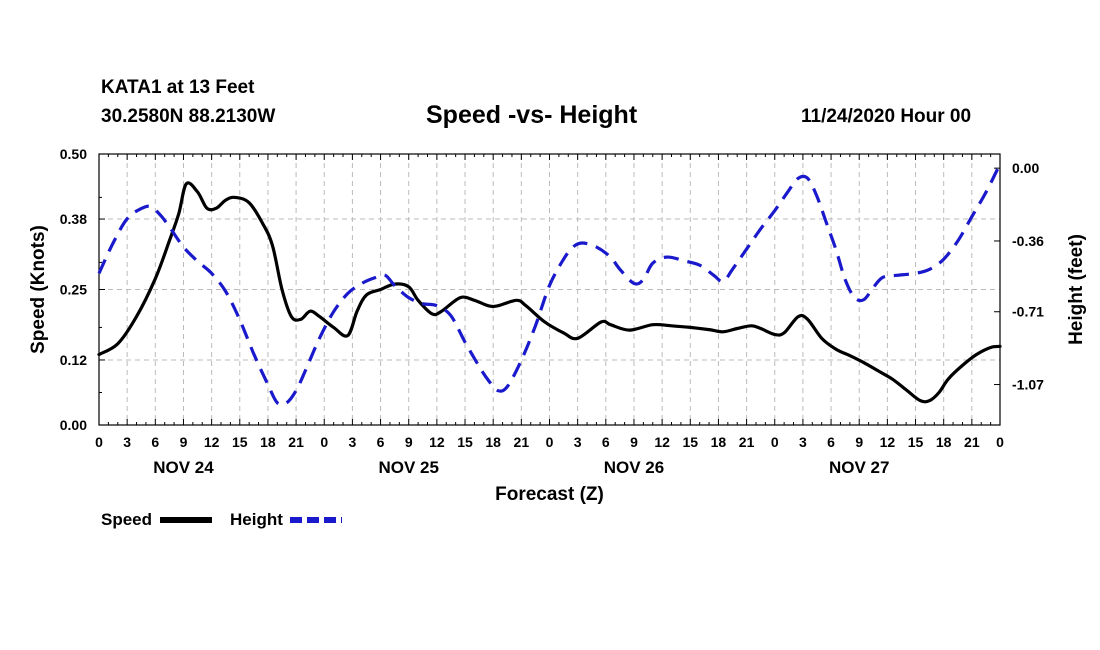 This screenshot has height=650, width=1100. Describe the element at coordinates (221, 519) in the screenshot. I see `legend: Speed Height` at that location.